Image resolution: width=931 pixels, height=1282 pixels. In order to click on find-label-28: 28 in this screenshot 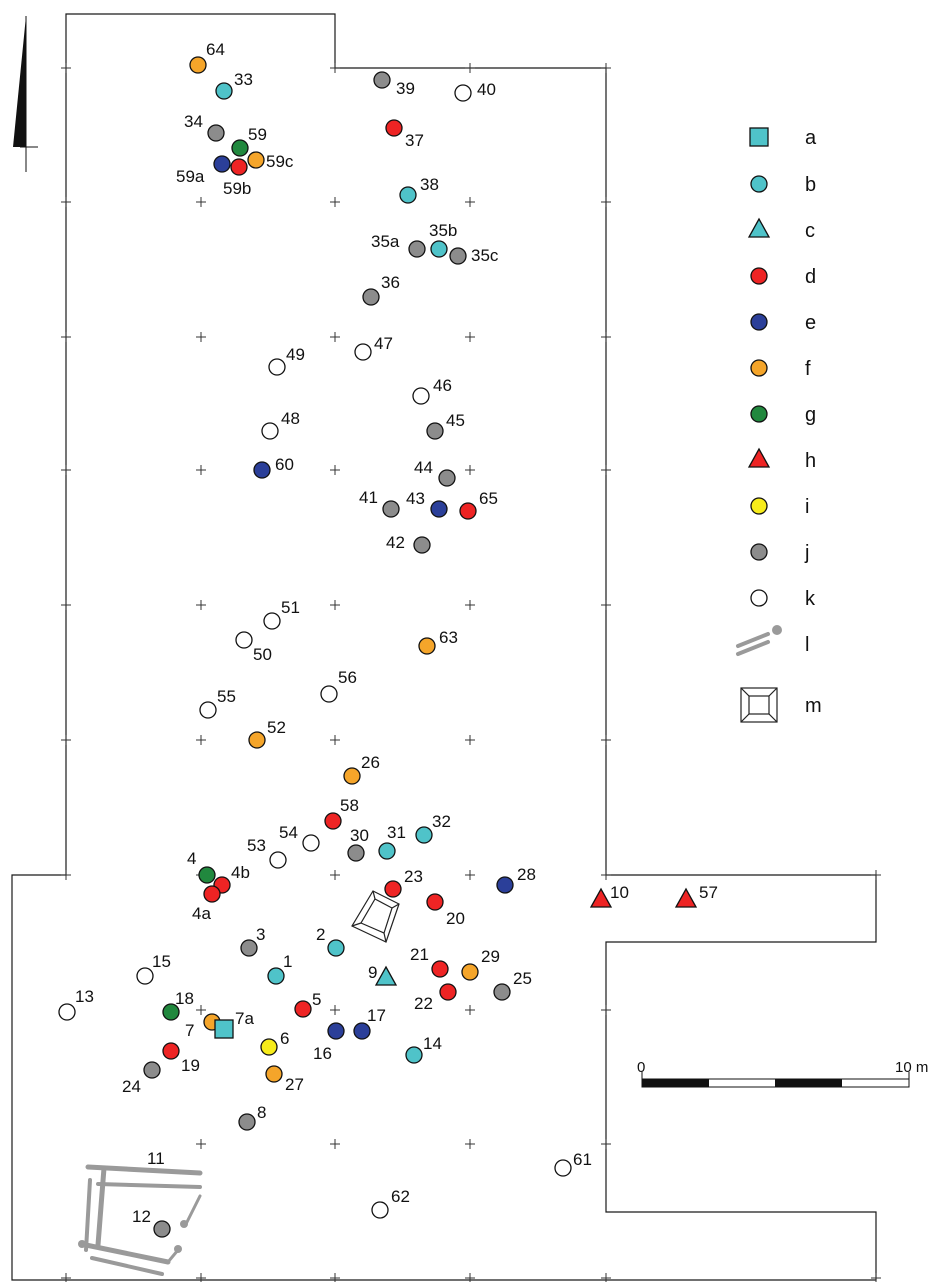, I will do `click(526, 874)`.